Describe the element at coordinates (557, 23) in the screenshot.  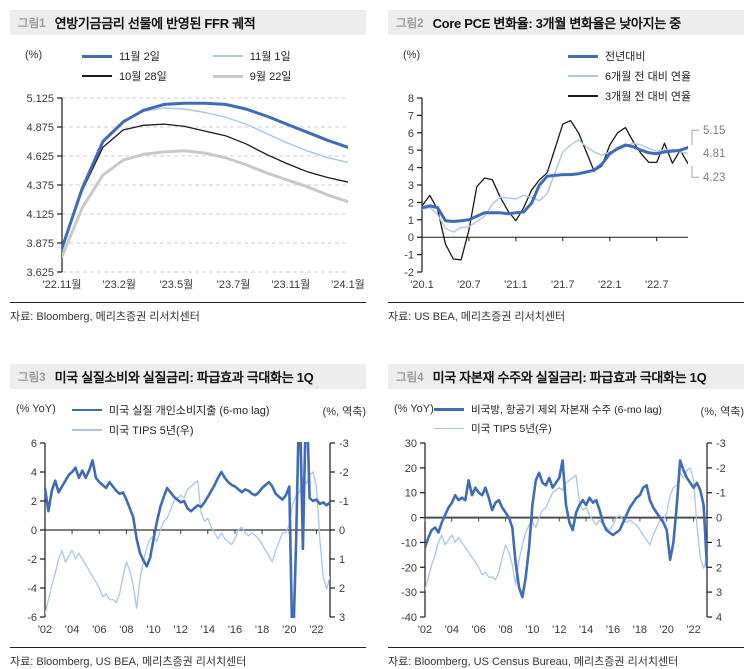
I see `figure-2-title: Core PCE 변화율: 3개월 변화율은 낮아지는 중` at that location.